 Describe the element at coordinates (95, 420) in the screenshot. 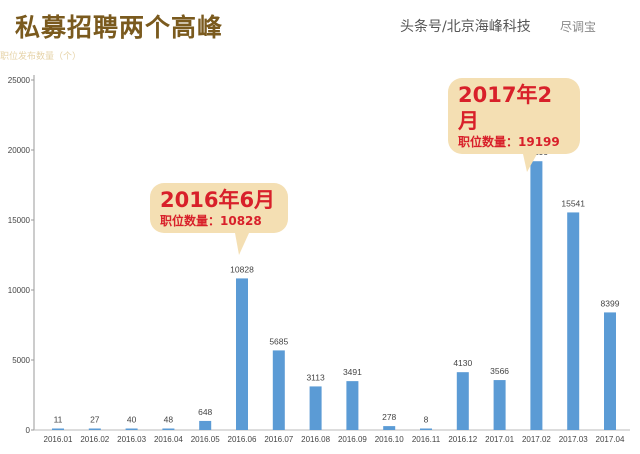

I see `data-label: 27` at that location.